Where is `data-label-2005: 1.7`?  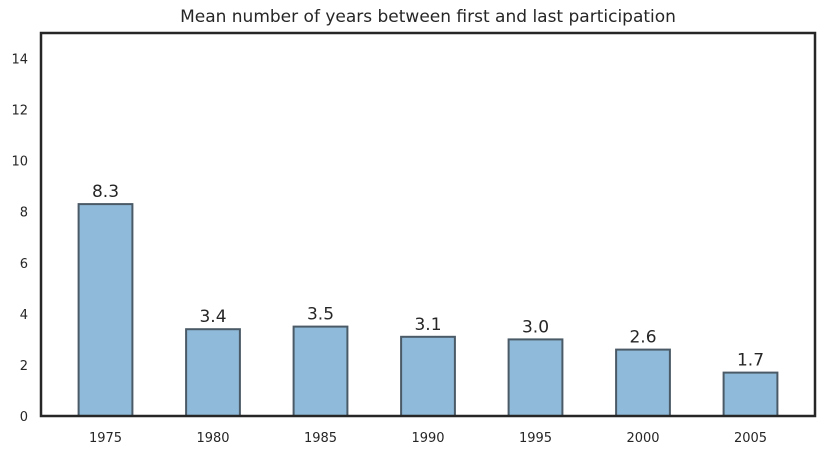 data-label-2005: 1.7 is located at coordinates (750, 361).